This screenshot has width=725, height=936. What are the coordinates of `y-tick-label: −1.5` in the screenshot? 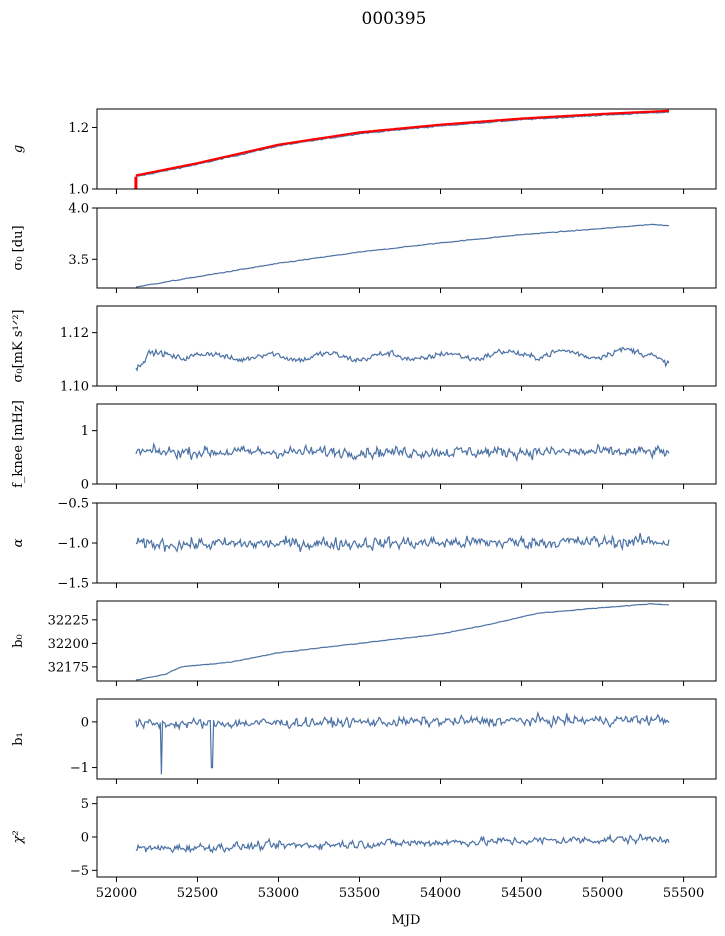 It's located at (73, 584).